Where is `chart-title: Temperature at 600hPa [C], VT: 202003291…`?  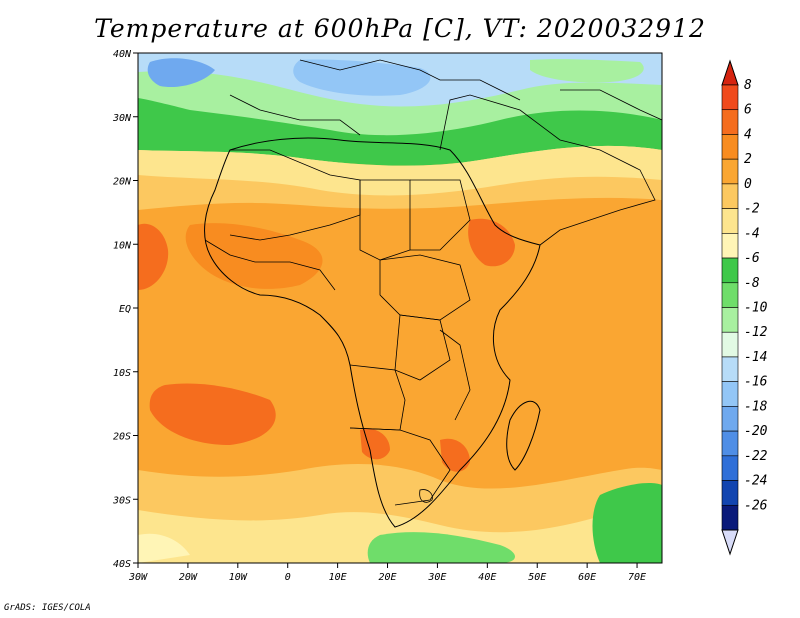 chart-title: Temperature at 600hPa [C], VT: 202003291… is located at coordinates (400, 28).